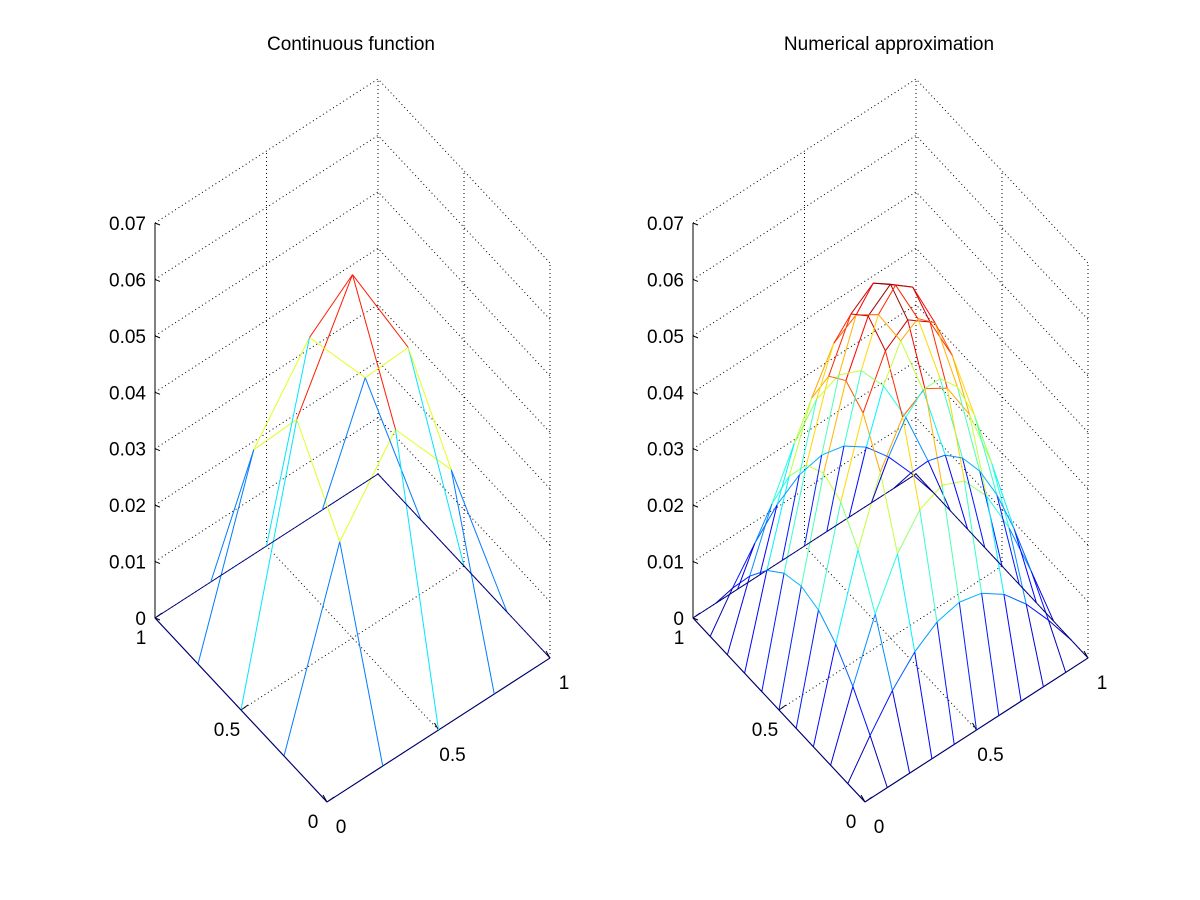 The image size is (1200, 900). What do you see at coordinates (352, 638) in the screenshot?
I see `grid-line-floor-y` at bounding box center [352, 638].